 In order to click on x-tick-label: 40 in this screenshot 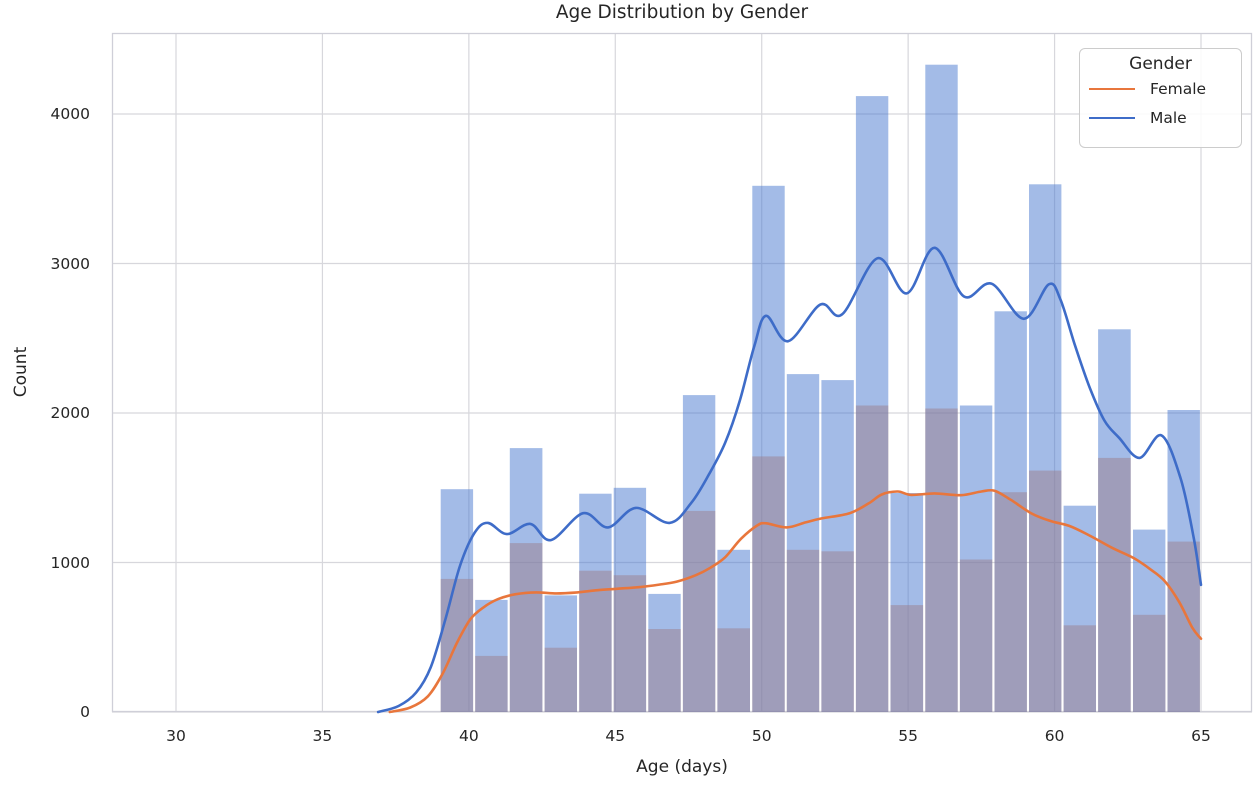, I will do `click(468, 736)`.